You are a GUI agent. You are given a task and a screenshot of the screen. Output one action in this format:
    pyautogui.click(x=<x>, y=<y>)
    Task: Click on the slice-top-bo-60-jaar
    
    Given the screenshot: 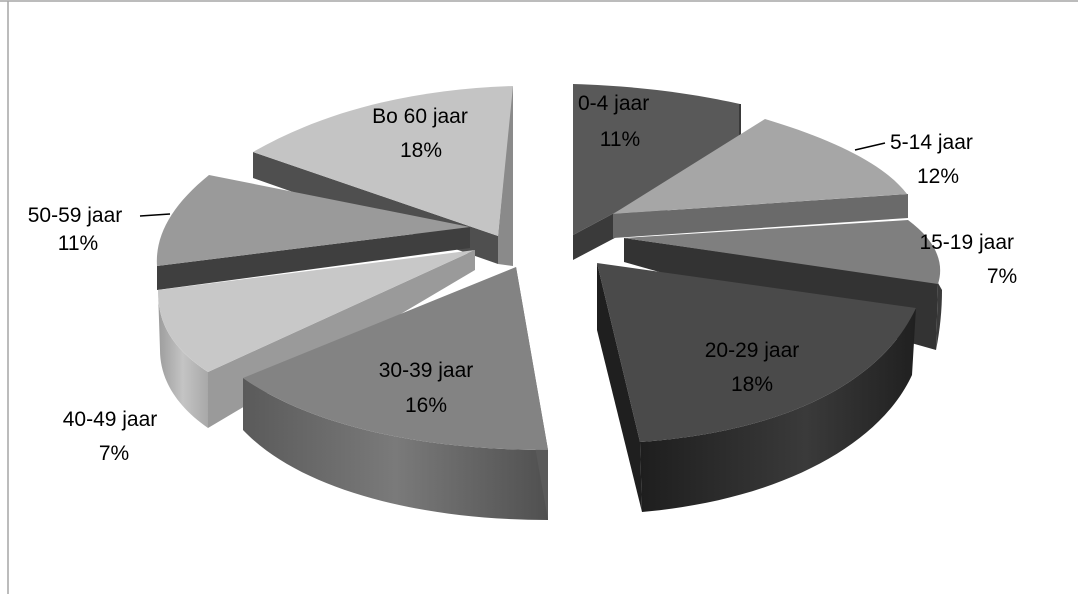 What is the action you would take?
    pyautogui.click(x=383, y=161)
    